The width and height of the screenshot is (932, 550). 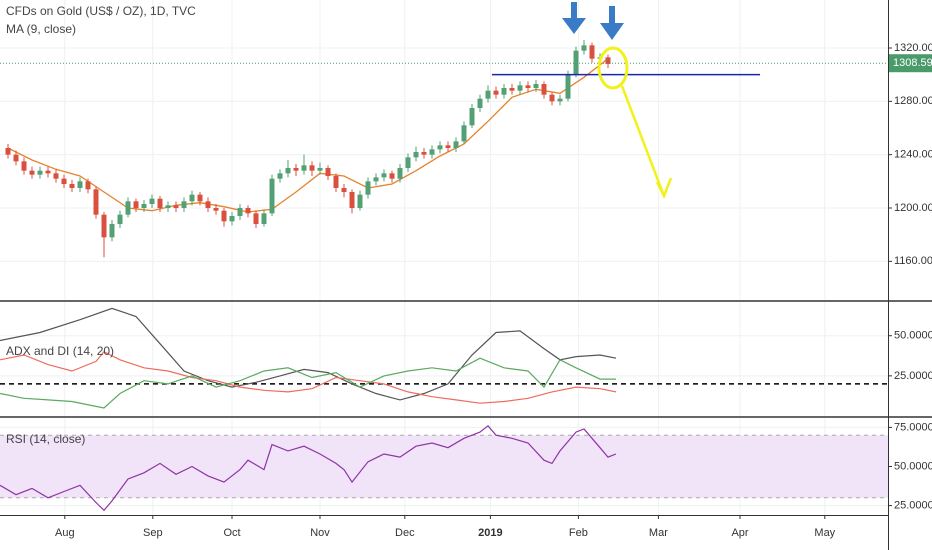 I want to click on last-price-label: 1308.59, so click(x=912, y=63).